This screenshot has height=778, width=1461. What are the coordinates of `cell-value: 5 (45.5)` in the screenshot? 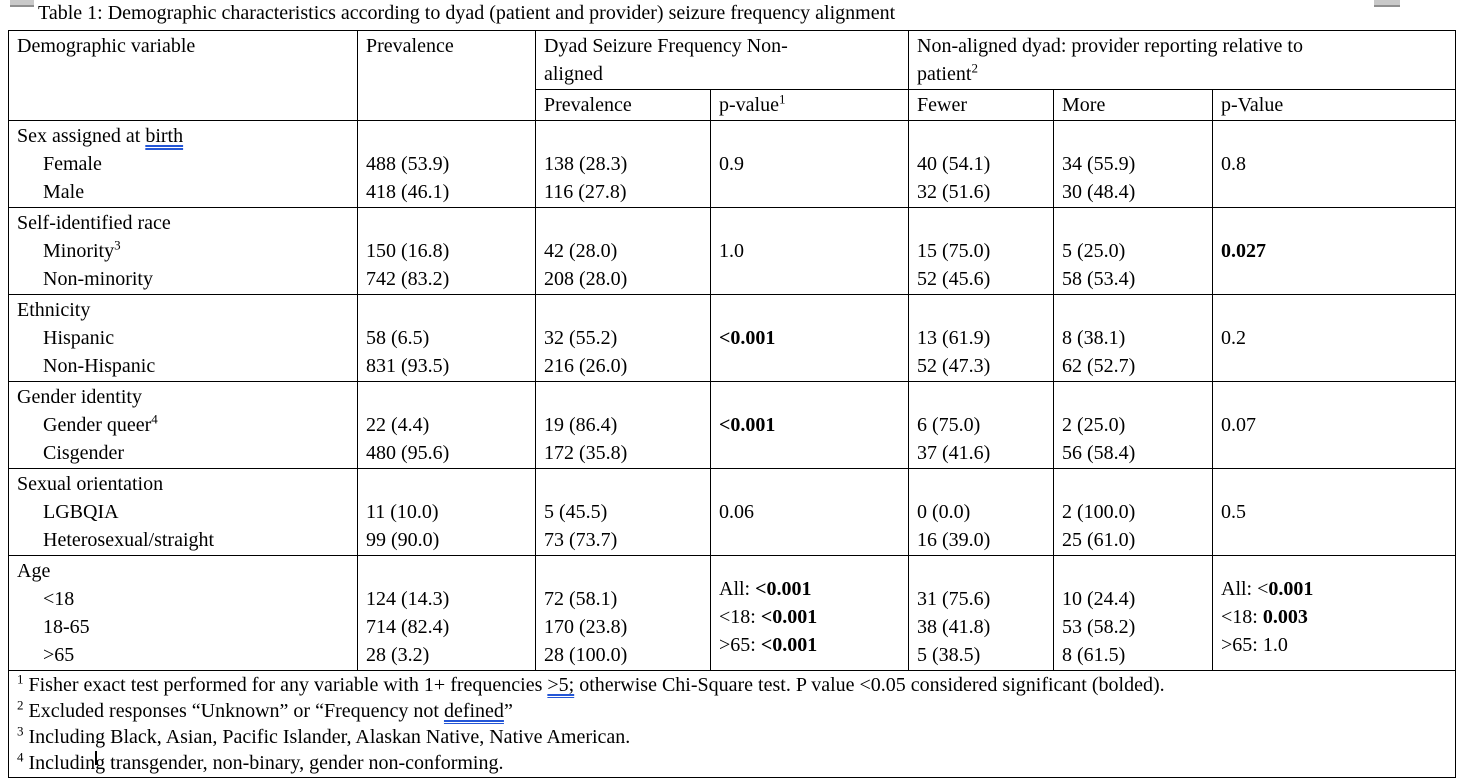 It's located at (576, 512).